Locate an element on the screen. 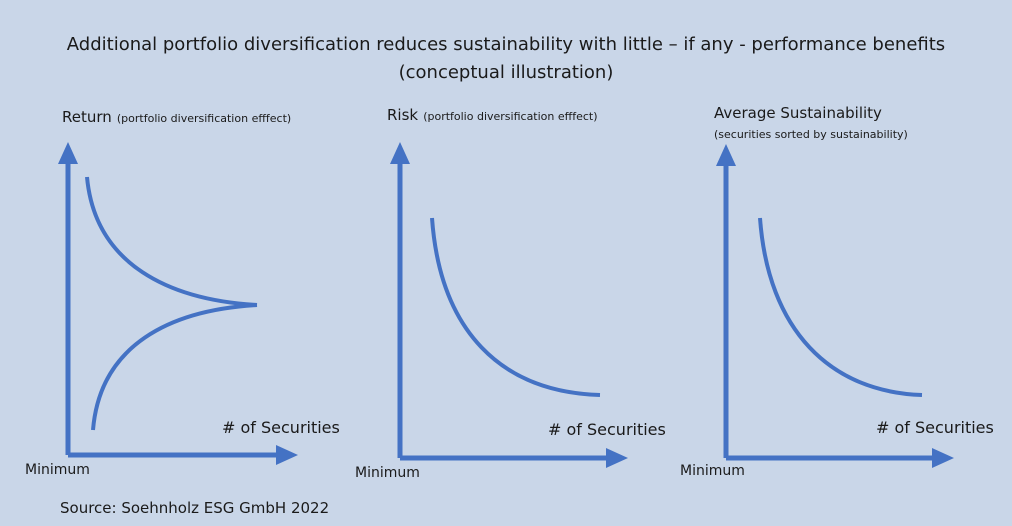 Image resolution: width=1012 pixels, height=526 pixels. title-line: (conceptual illustration) is located at coordinates (506, 72).